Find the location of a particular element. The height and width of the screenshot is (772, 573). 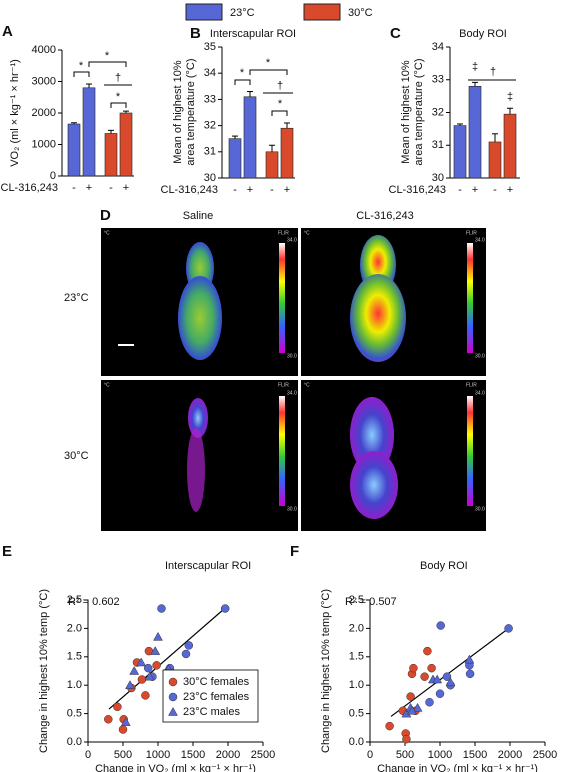

panel-label: B is located at coordinates (195, 33).